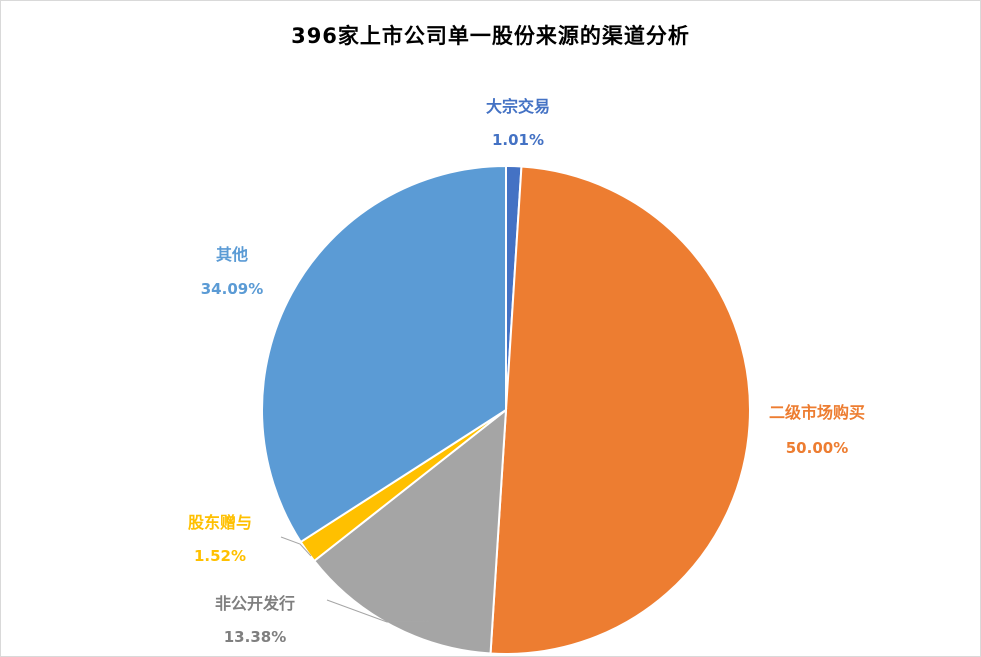  Describe the element at coordinates (518, 140) in the screenshot. I see `slice-percent: 1.01%` at that location.